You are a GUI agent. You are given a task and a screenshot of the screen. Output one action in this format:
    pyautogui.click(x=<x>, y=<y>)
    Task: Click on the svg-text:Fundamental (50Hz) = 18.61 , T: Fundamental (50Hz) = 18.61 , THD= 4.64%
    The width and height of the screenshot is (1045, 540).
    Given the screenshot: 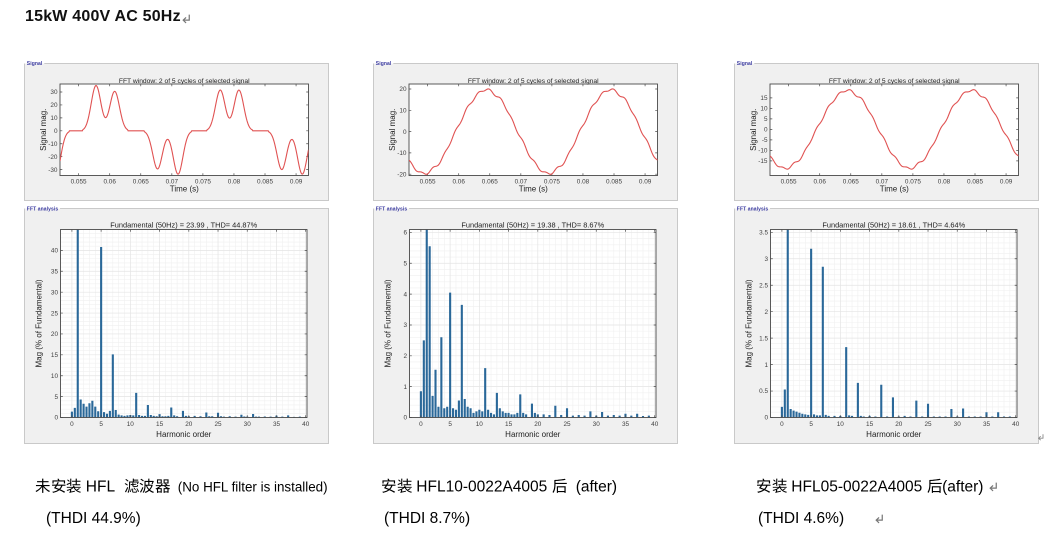 What is the action you would take?
    pyautogui.click(x=893, y=224)
    